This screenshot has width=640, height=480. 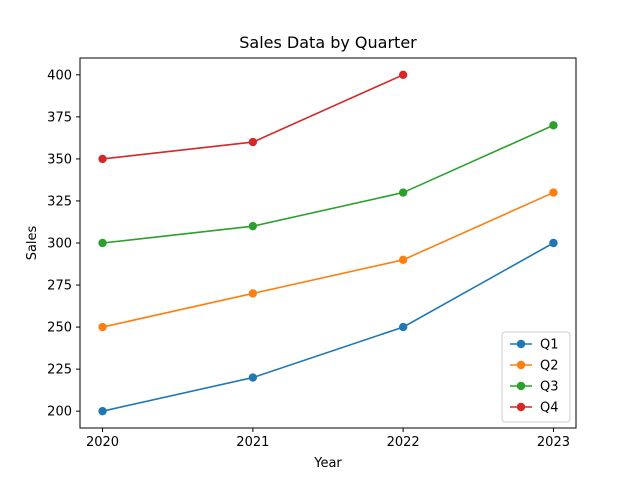 I want to click on y-axis: 200 225 250 275 300 325 350 375 400, so click(x=63, y=244).